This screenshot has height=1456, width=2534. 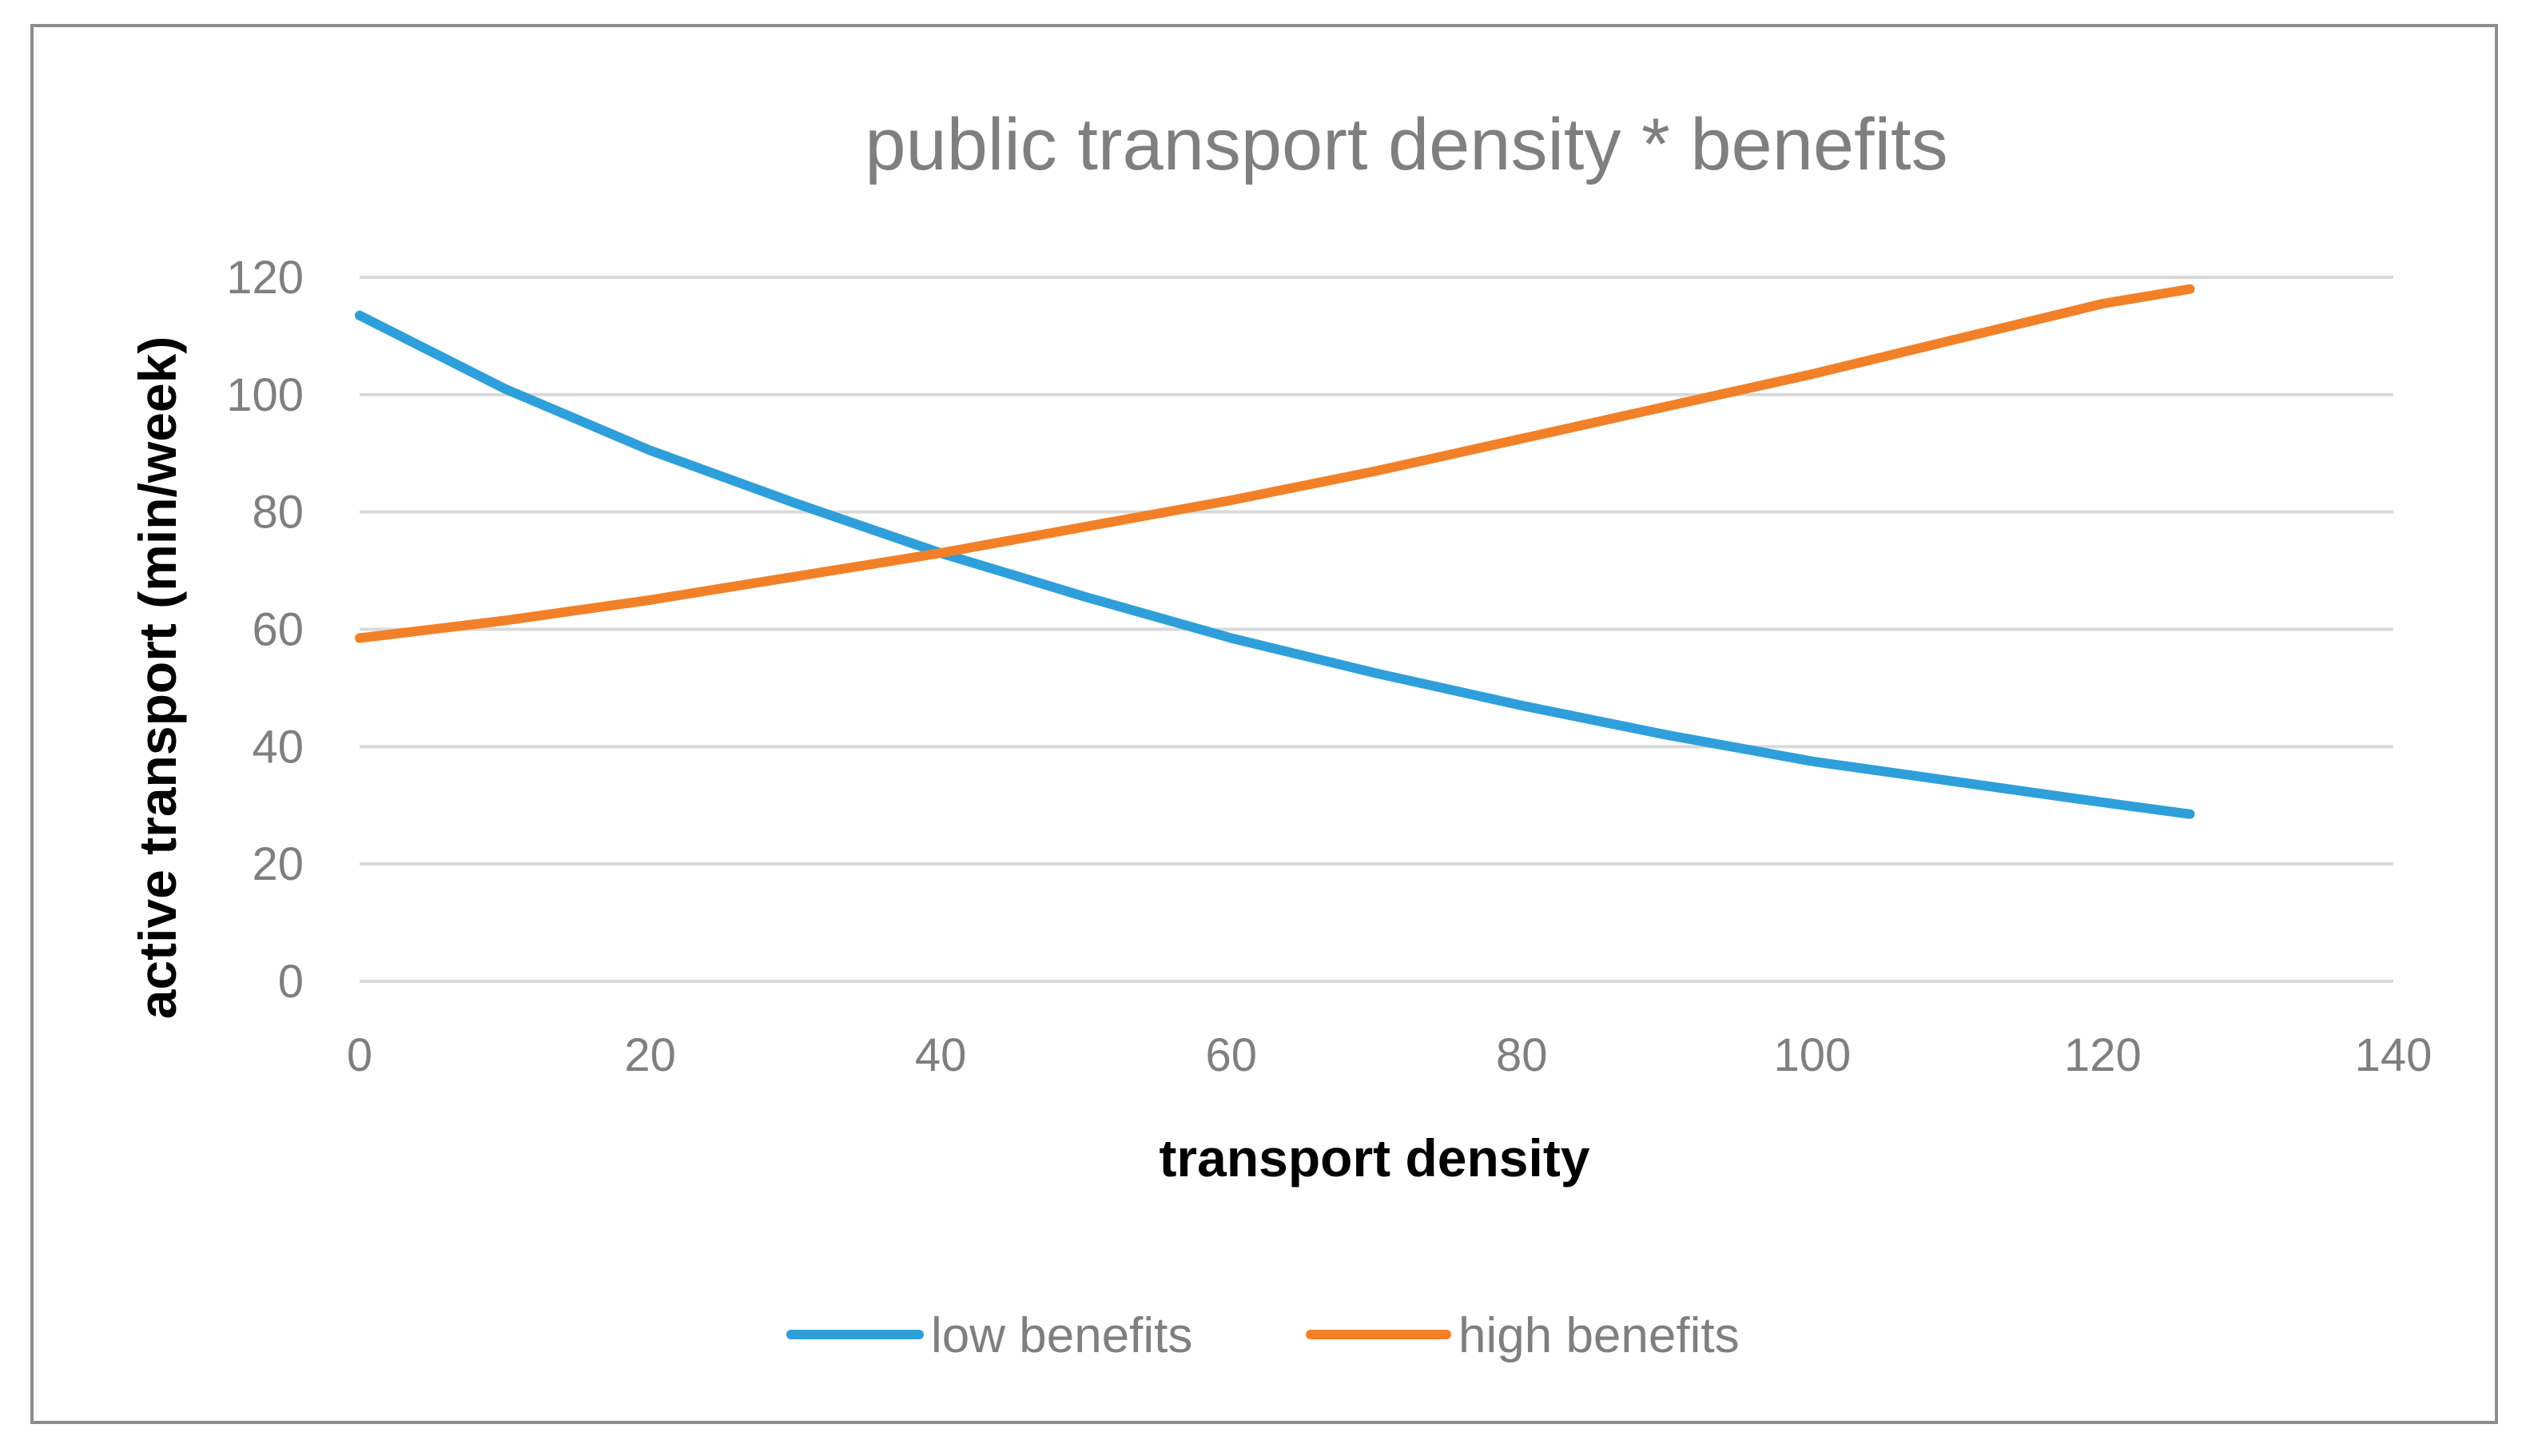 What do you see at coordinates (1812, 1055) in the screenshot?
I see `x-tick-label: 100` at bounding box center [1812, 1055].